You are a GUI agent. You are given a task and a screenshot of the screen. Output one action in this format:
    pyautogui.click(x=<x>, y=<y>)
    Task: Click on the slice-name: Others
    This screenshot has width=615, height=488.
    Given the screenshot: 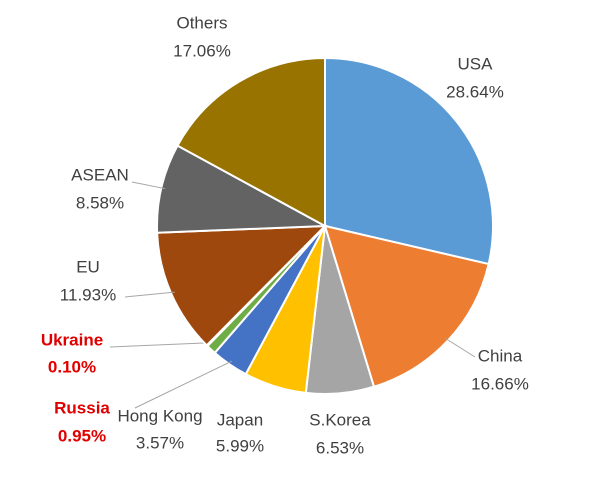 What is the action you would take?
    pyautogui.click(x=201, y=22)
    